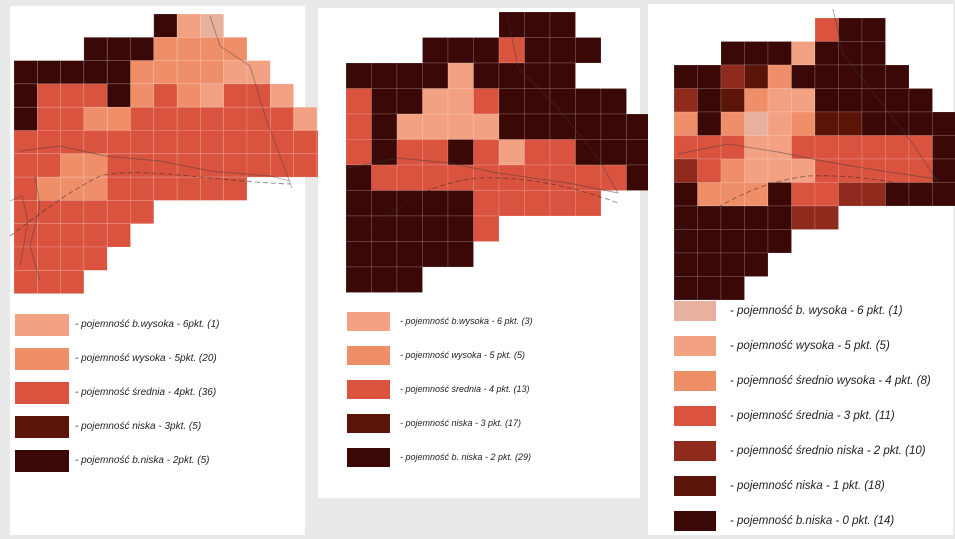 The image size is (955, 539). I want to click on legend-item: - pojemność średnia - 4pkt. (36), so click(157, 396).